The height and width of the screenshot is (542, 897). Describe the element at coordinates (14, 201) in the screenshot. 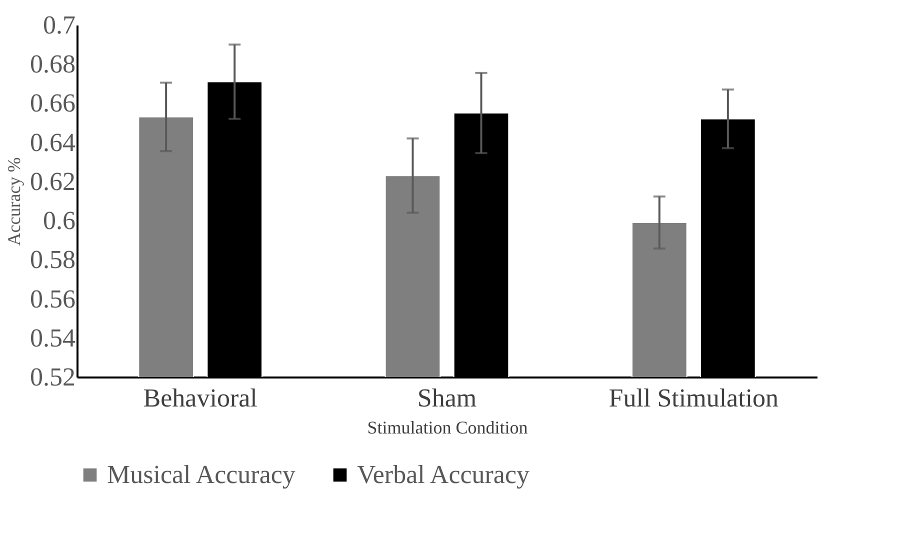

I see `y-axis-title: Accuracy %` at that location.